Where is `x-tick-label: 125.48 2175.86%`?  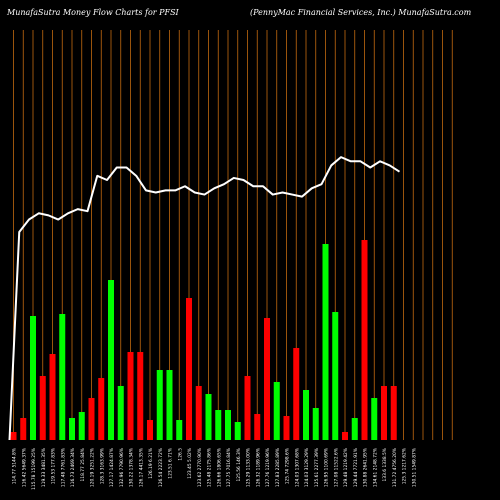 x-tick-label: 125.48 2175.86% is located at coordinates (210, 467).